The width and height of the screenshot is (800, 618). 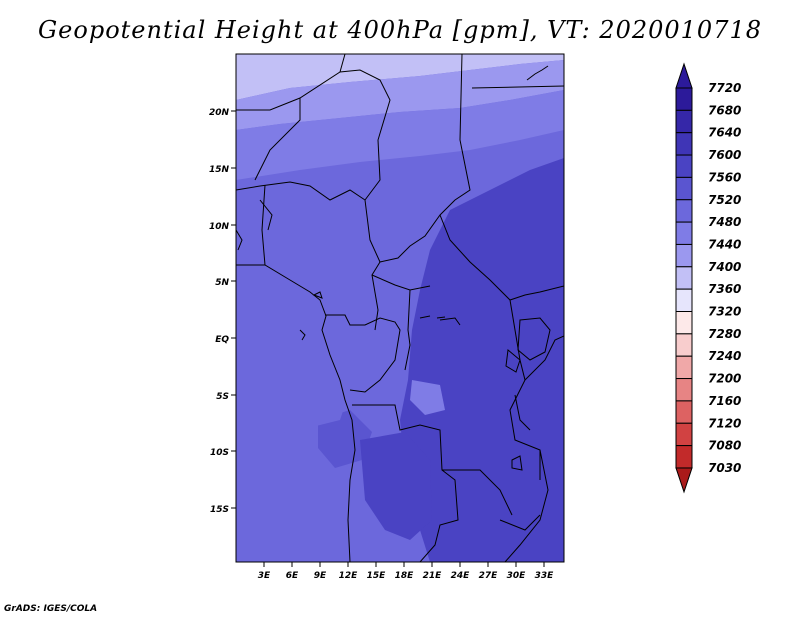 I want to click on colorbar-label: 7080, so click(x=724, y=446).